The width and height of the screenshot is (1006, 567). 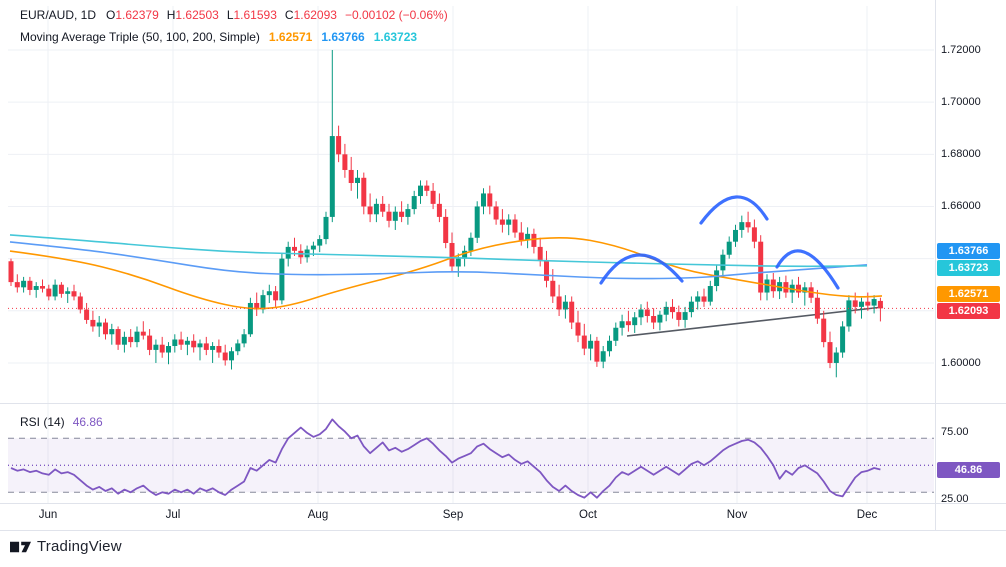 What do you see at coordinates (968, 469) in the screenshot?
I see `rsi-value-badge: 46.86` at bounding box center [968, 469].